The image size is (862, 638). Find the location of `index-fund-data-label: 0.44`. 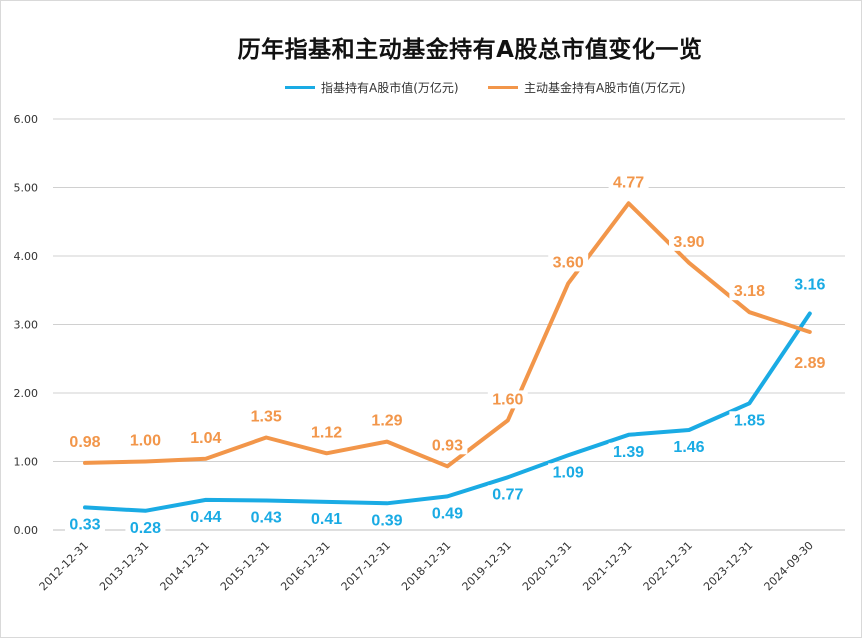

index-fund-data-label: 0.44 is located at coordinates (205, 517).